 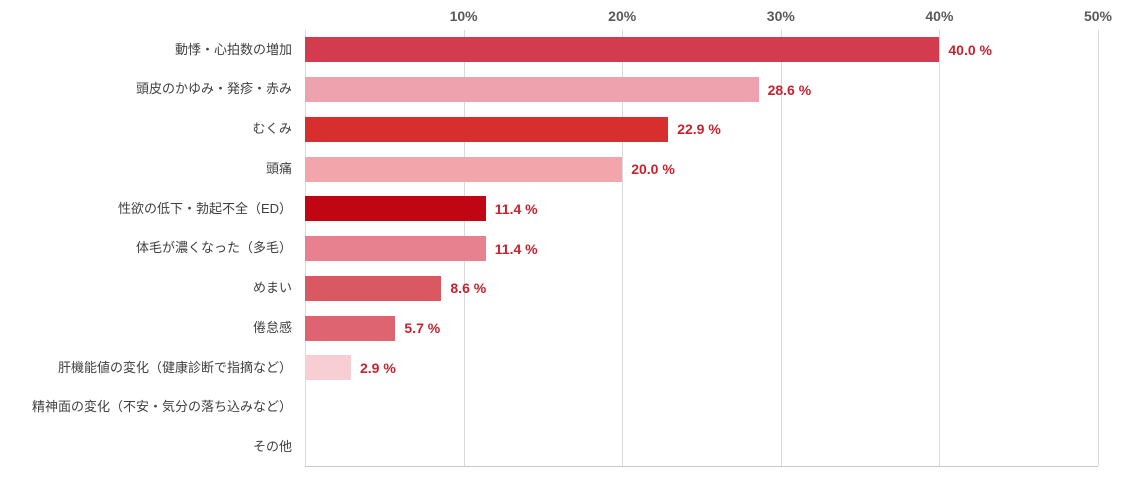 I want to click on bar-cell: 8.6 %, so click(x=701, y=288).